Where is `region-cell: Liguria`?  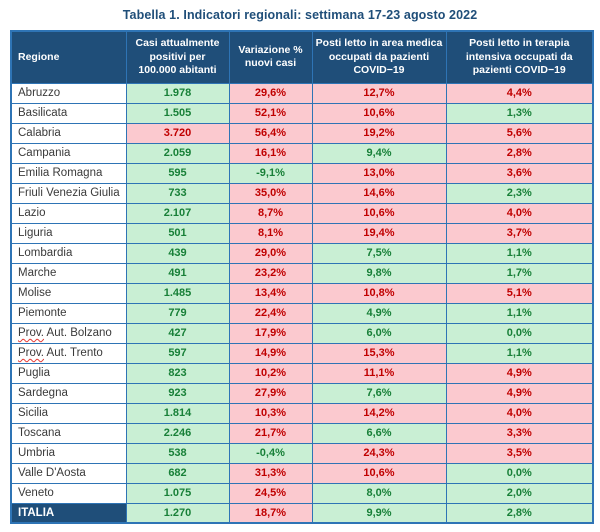 region-cell: Liguria is located at coordinates (68, 233).